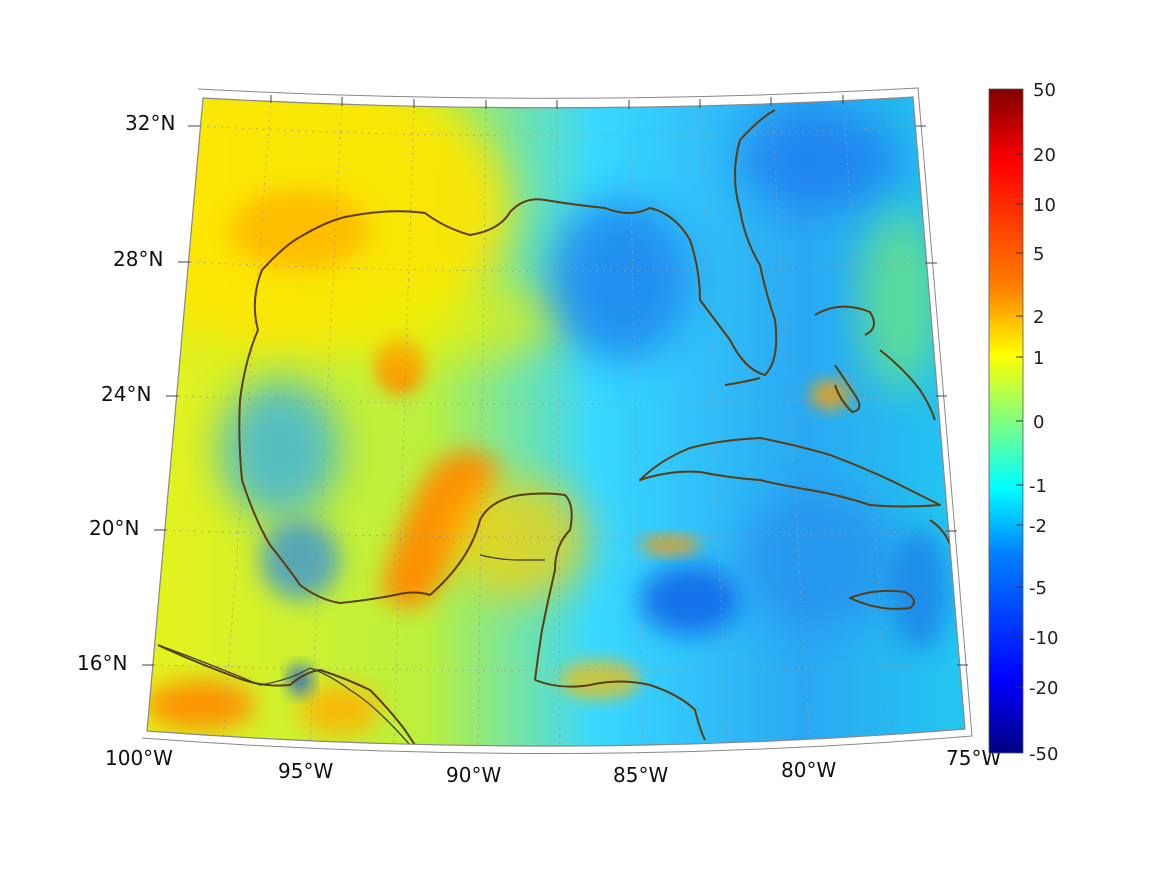 The width and height of the screenshot is (1167, 875). Describe the element at coordinates (1038, 588) in the screenshot. I see `colorbar-label-neg5: -5` at that location.